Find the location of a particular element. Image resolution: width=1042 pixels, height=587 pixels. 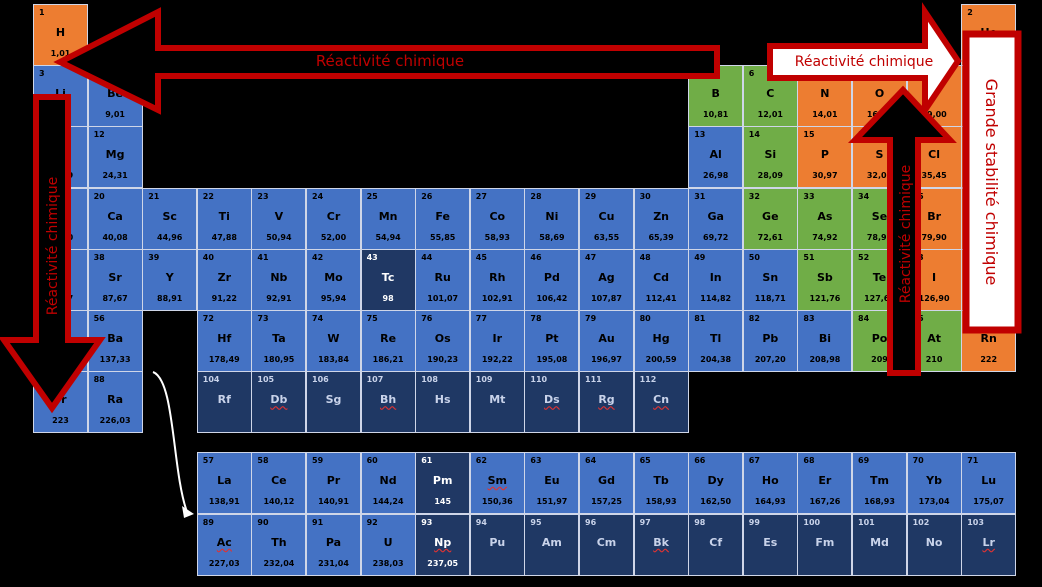

element-cell: 63 Eu 151,97 is located at coordinates (552, 483).